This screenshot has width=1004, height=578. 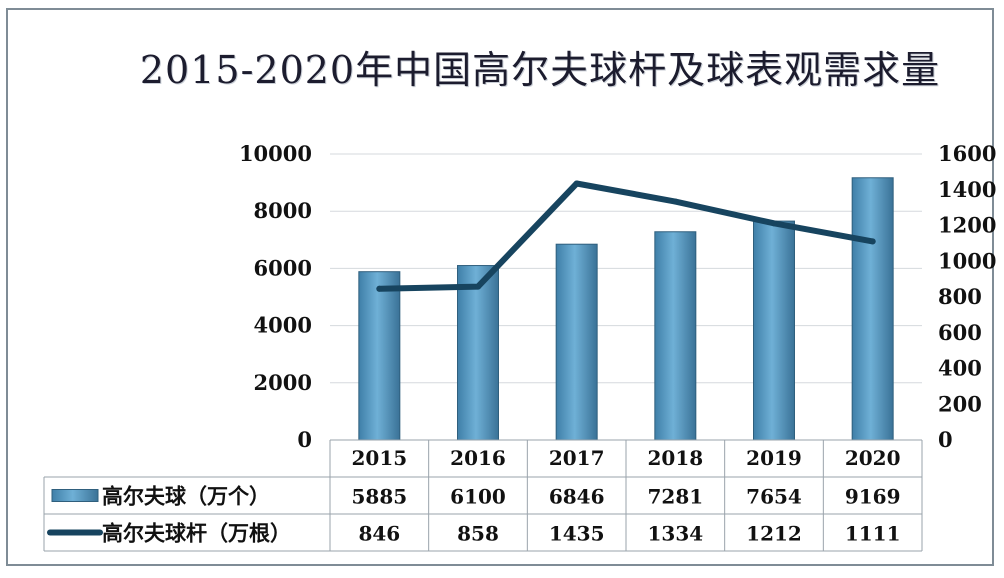 I want to click on x-category-label: 2018, so click(x=675, y=458).